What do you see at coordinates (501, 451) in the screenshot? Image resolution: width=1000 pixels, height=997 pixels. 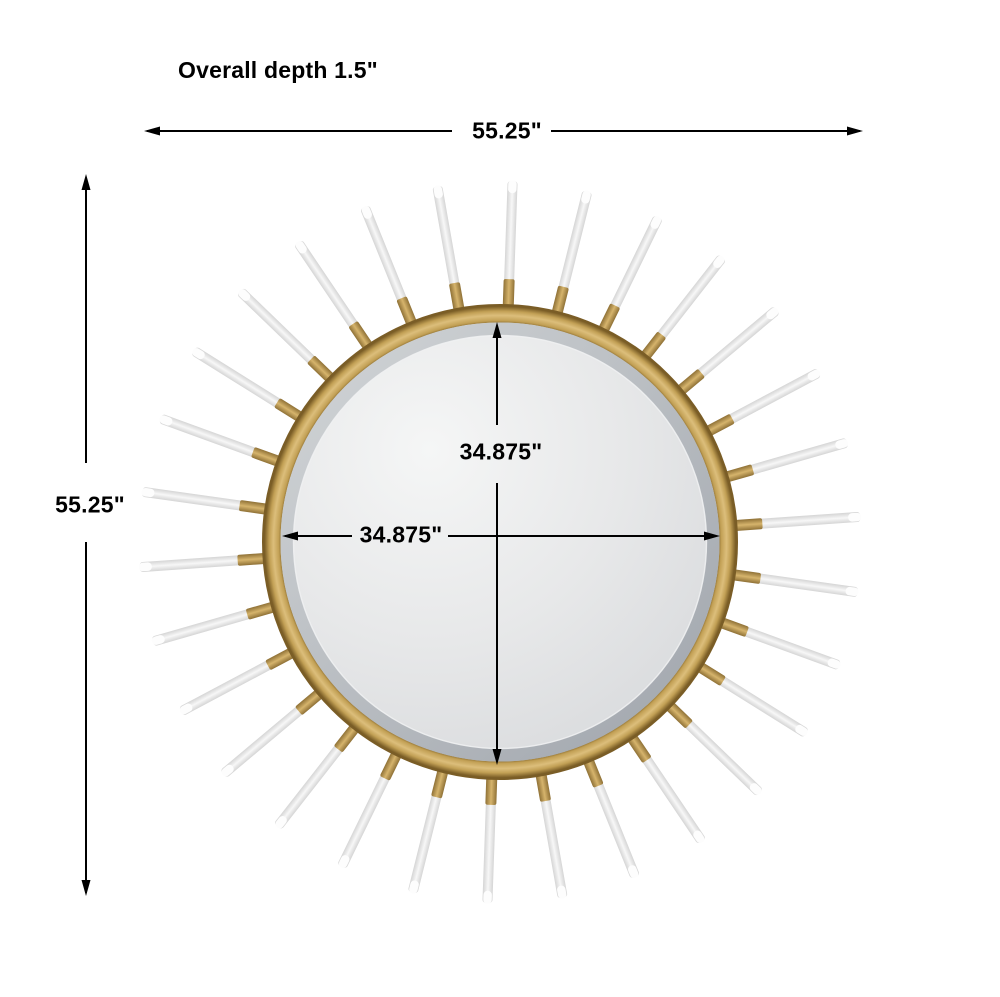 I see `mirror-height-label: 34.875"` at bounding box center [501, 451].